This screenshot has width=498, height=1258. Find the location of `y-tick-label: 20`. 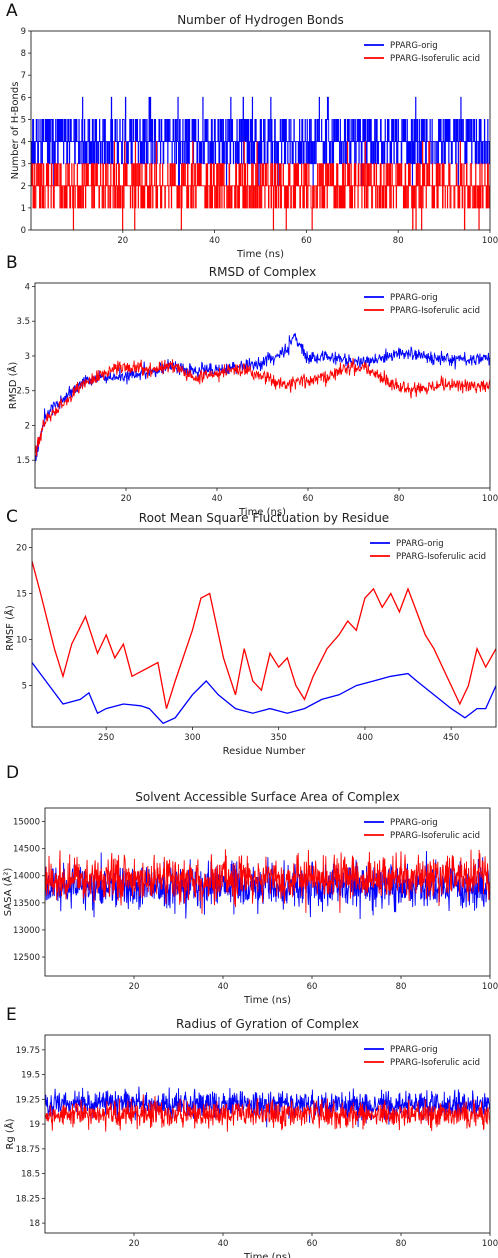

y-tick-label: 20 is located at coordinates (21, 548).